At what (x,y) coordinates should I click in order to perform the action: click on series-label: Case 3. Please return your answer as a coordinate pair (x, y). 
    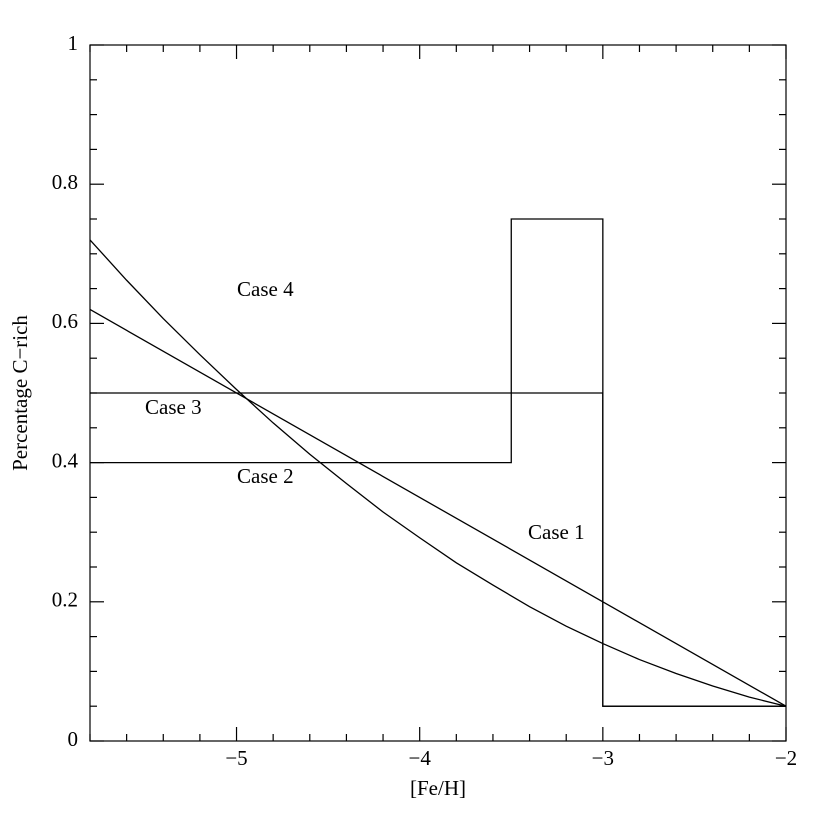
    Looking at the image, I should click on (173, 407).